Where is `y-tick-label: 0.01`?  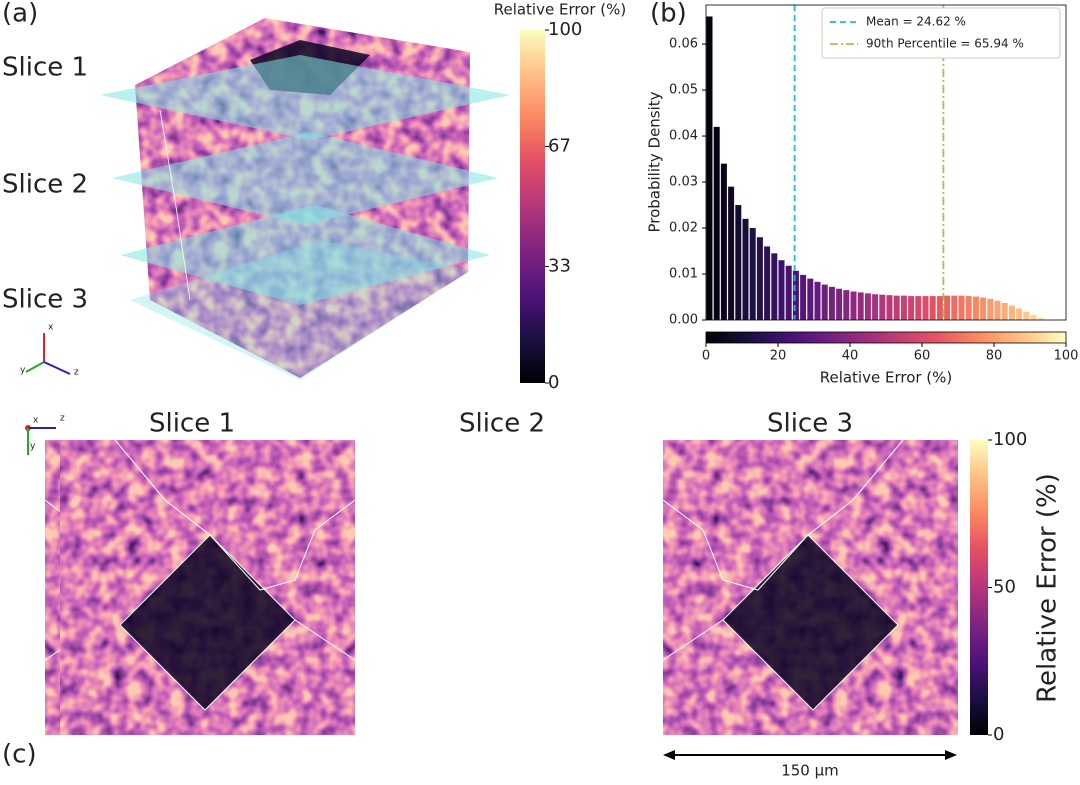
y-tick-label: 0.01 is located at coordinates (683, 274).